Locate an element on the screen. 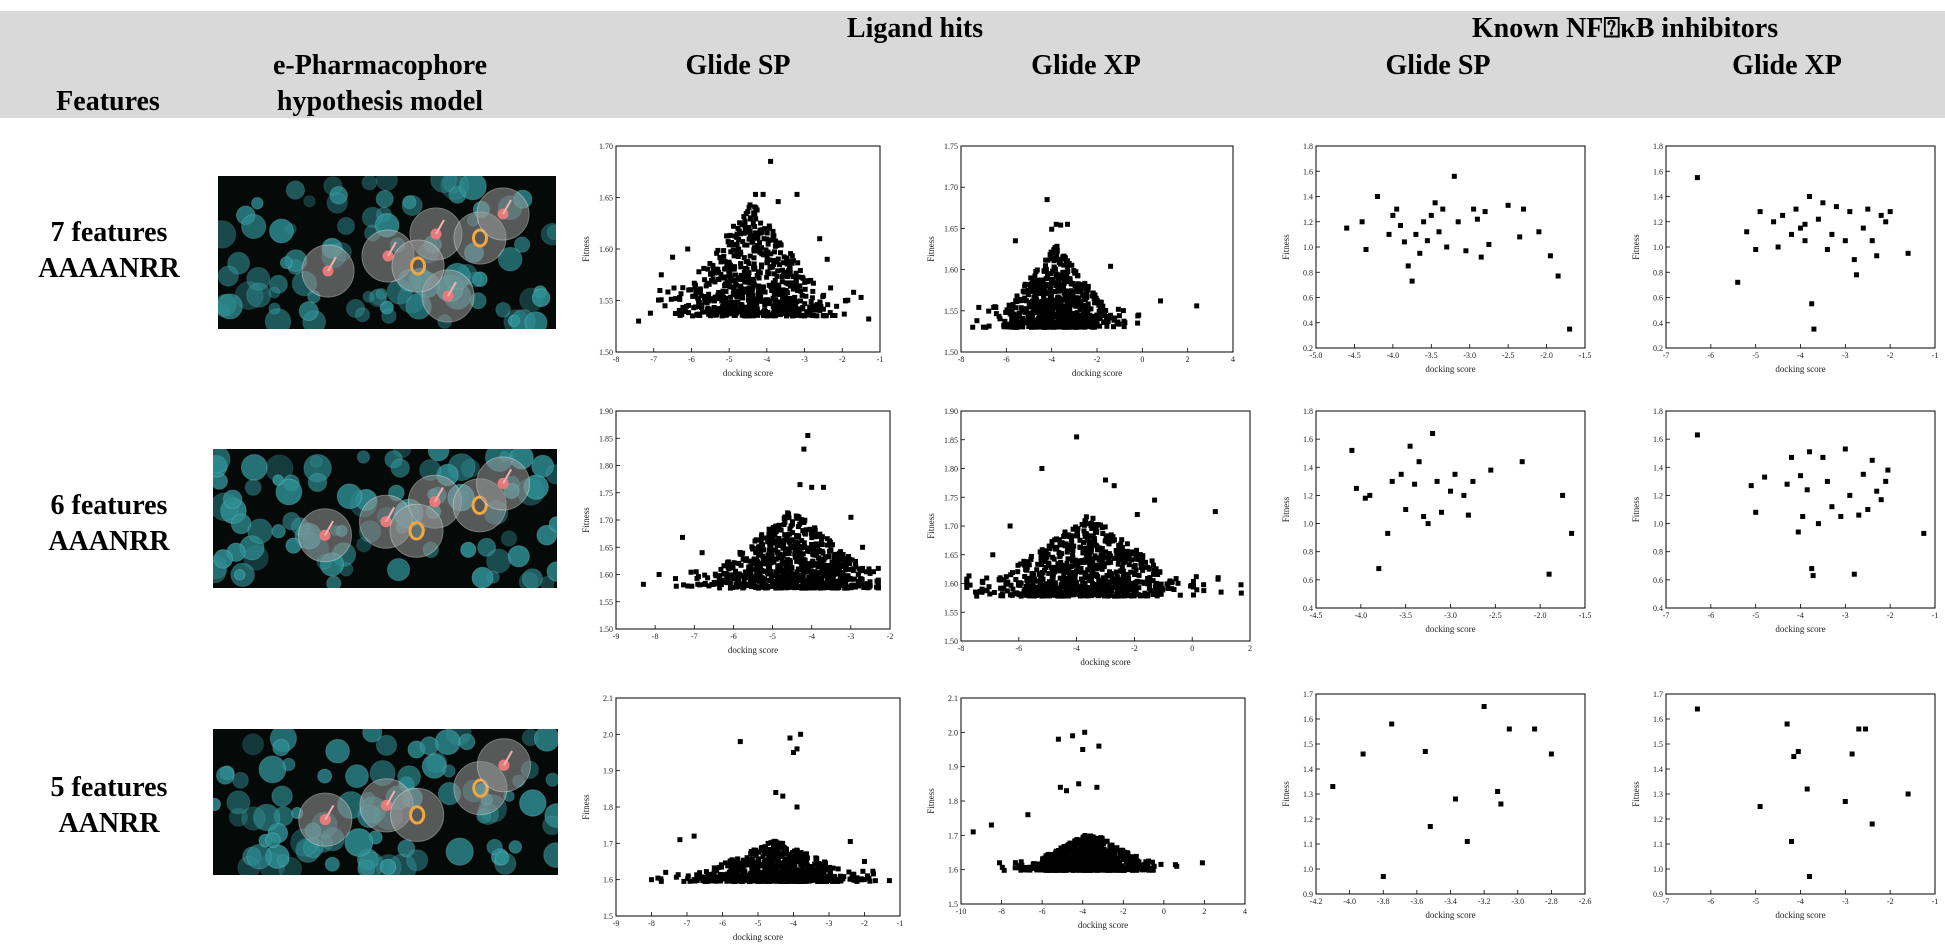  x-tick-label: -6 is located at coordinates (1018, 648).